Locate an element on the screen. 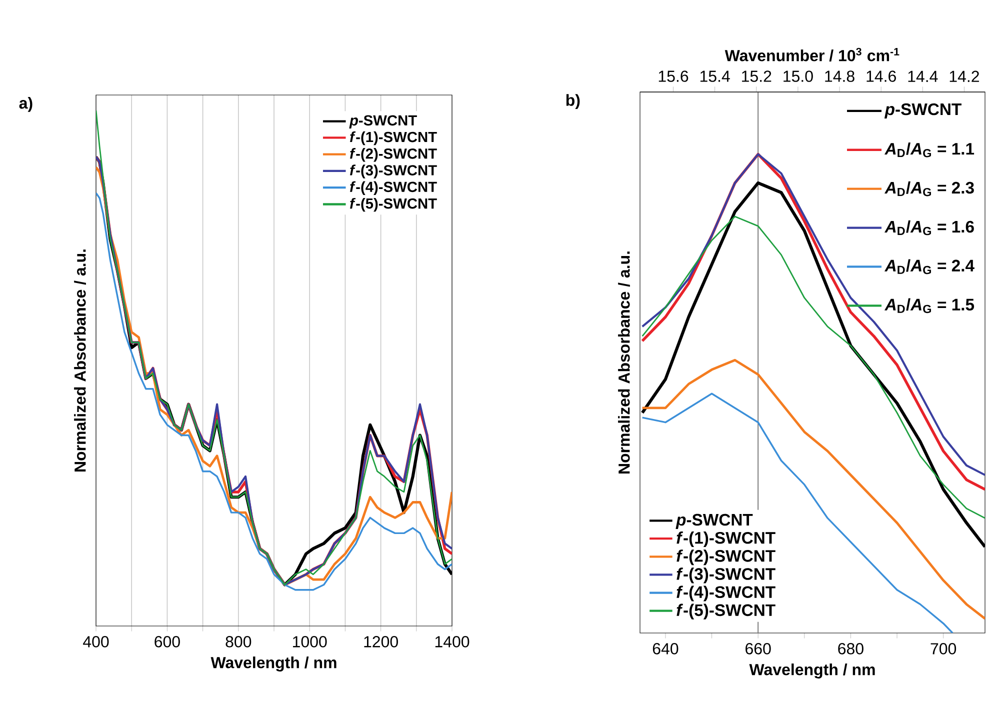 This screenshot has width=1000, height=706. annotation: A$_{D}$/A$_{G}$ = 1.5 is located at coordinates (929, 306).